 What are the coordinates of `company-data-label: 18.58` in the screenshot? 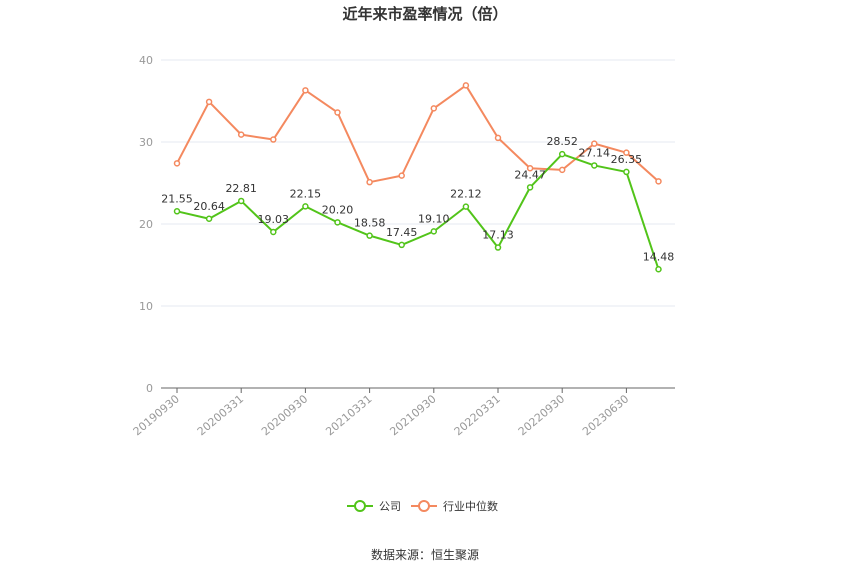 It's located at (370, 223).